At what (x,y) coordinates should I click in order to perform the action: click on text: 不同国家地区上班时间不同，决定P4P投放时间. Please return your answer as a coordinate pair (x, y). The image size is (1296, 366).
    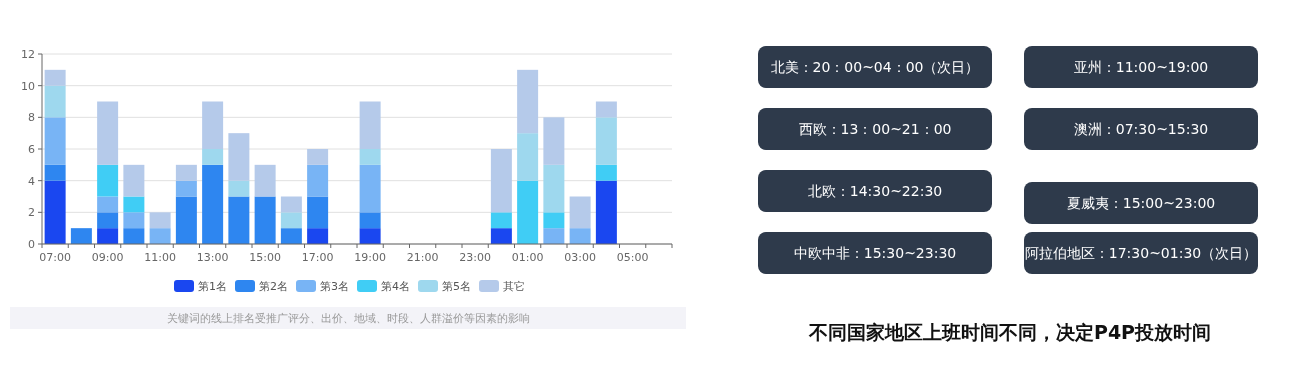
    Looking at the image, I should click on (1009, 332).